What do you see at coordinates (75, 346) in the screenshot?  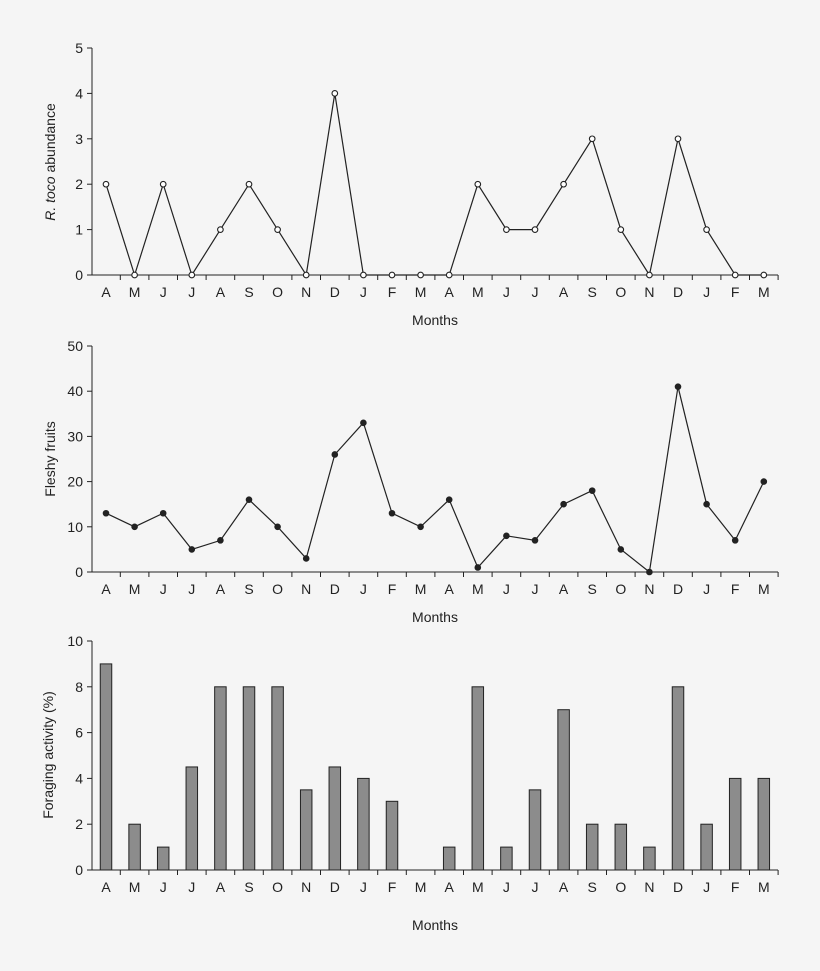 I see `y-tick-label: 50` at bounding box center [75, 346].